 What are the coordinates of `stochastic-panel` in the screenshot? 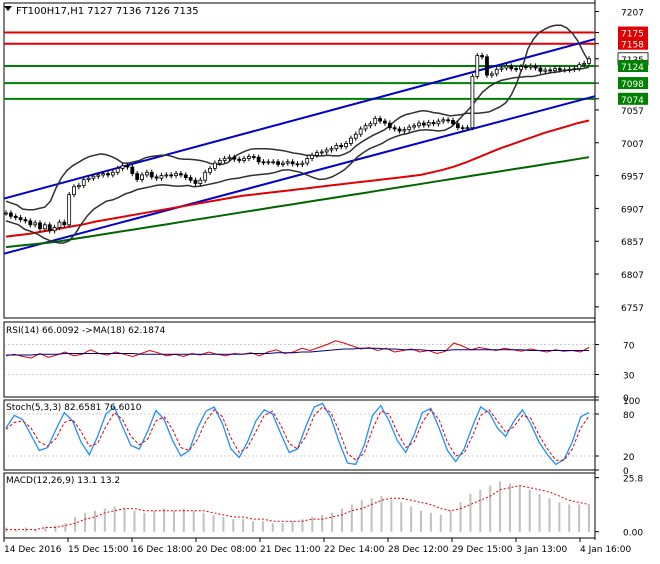 It's located at (299, 434).